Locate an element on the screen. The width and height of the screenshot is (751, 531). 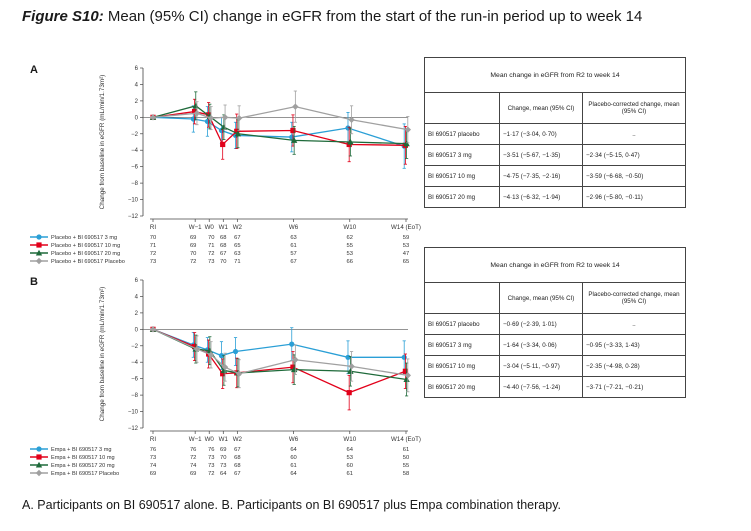
table-b-group: BI 690517 placebo is located at coordinates (462, 324).